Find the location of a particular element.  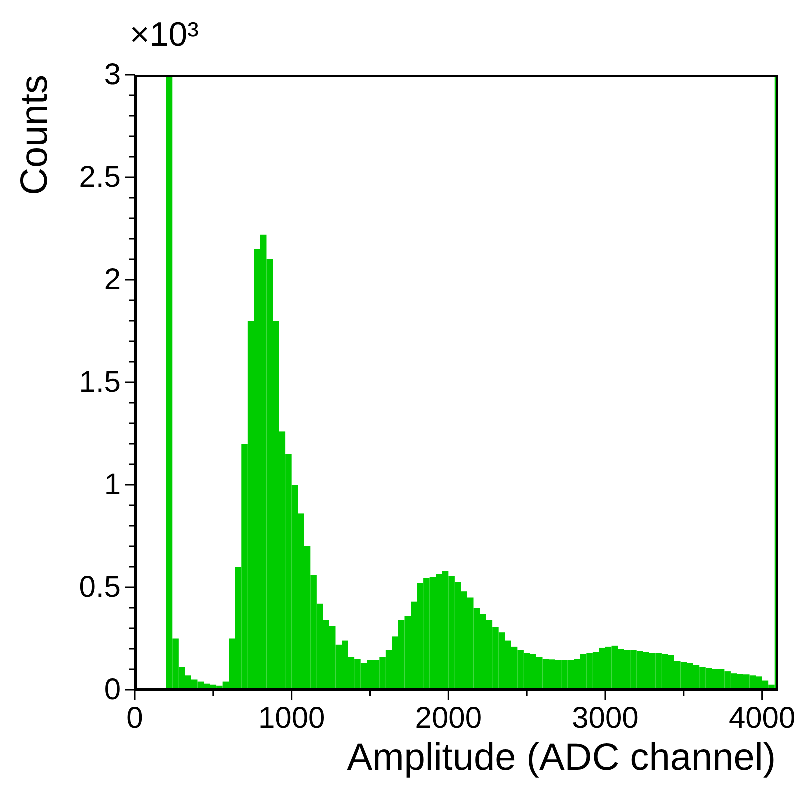

y-tick-label: 0 is located at coordinates (112, 690).